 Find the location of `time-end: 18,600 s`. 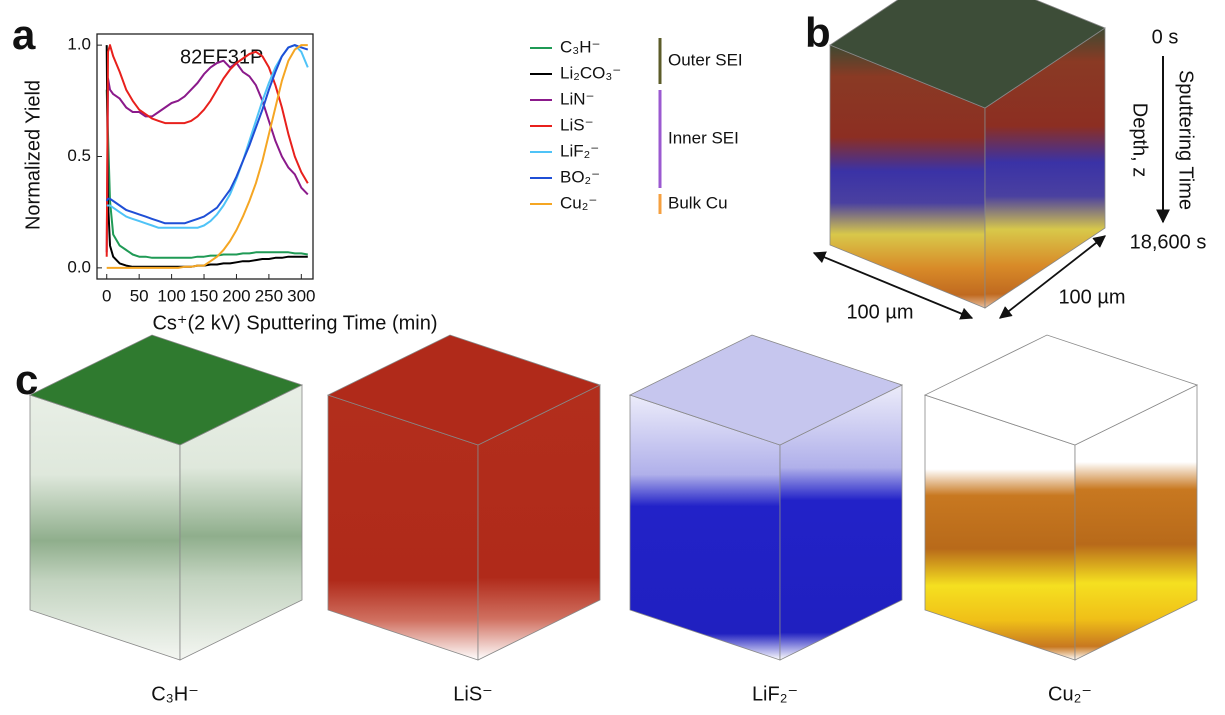

time-end: 18,600 s is located at coordinates (1168, 242).